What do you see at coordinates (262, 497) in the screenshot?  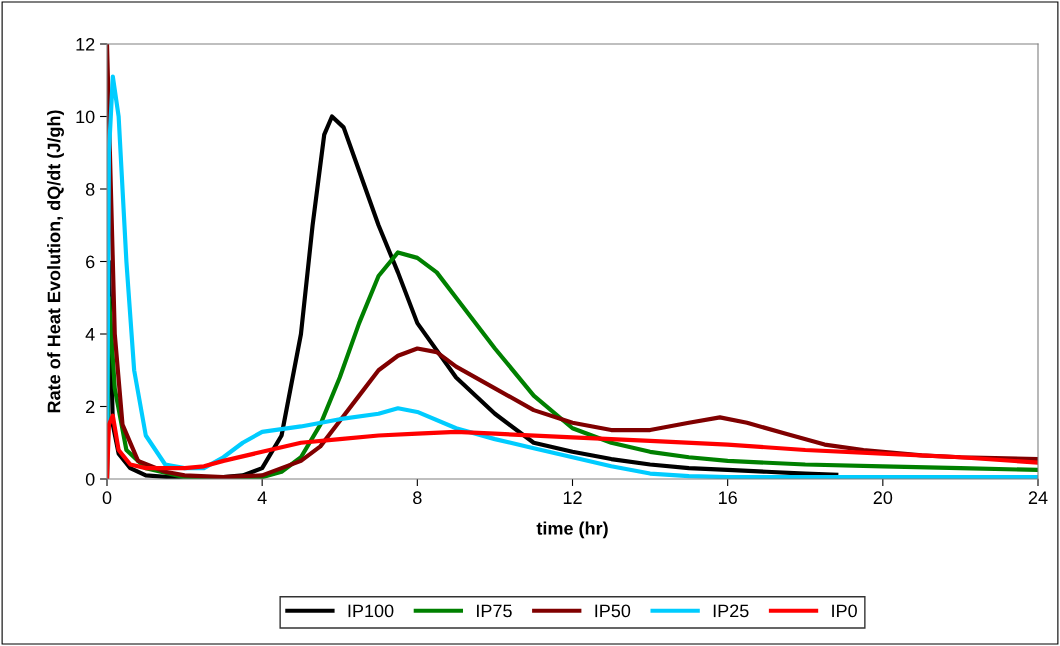 I see `x-tick-label: 4` at bounding box center [262, 497].